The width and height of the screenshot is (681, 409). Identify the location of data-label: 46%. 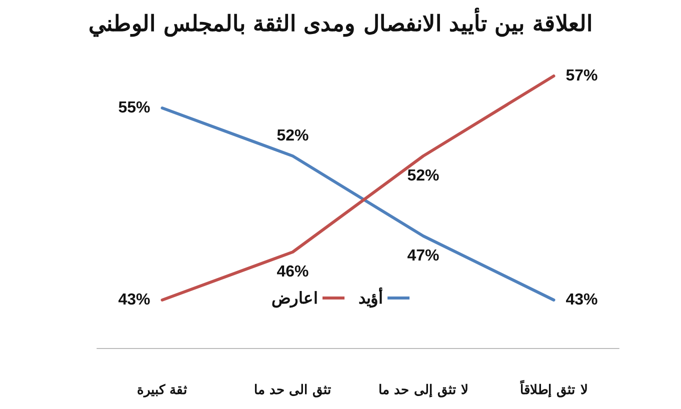
(292, 272).